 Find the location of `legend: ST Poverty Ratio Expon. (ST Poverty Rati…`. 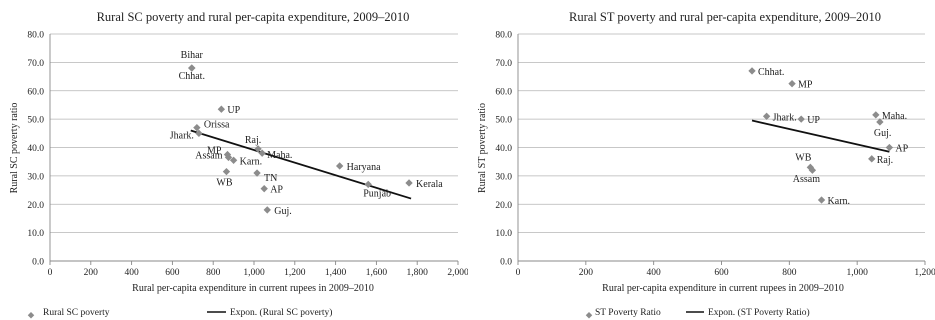

legend: ST Poverty Ratio Expon. (ST Poverty Rati… is located at coordinates (697, 313).